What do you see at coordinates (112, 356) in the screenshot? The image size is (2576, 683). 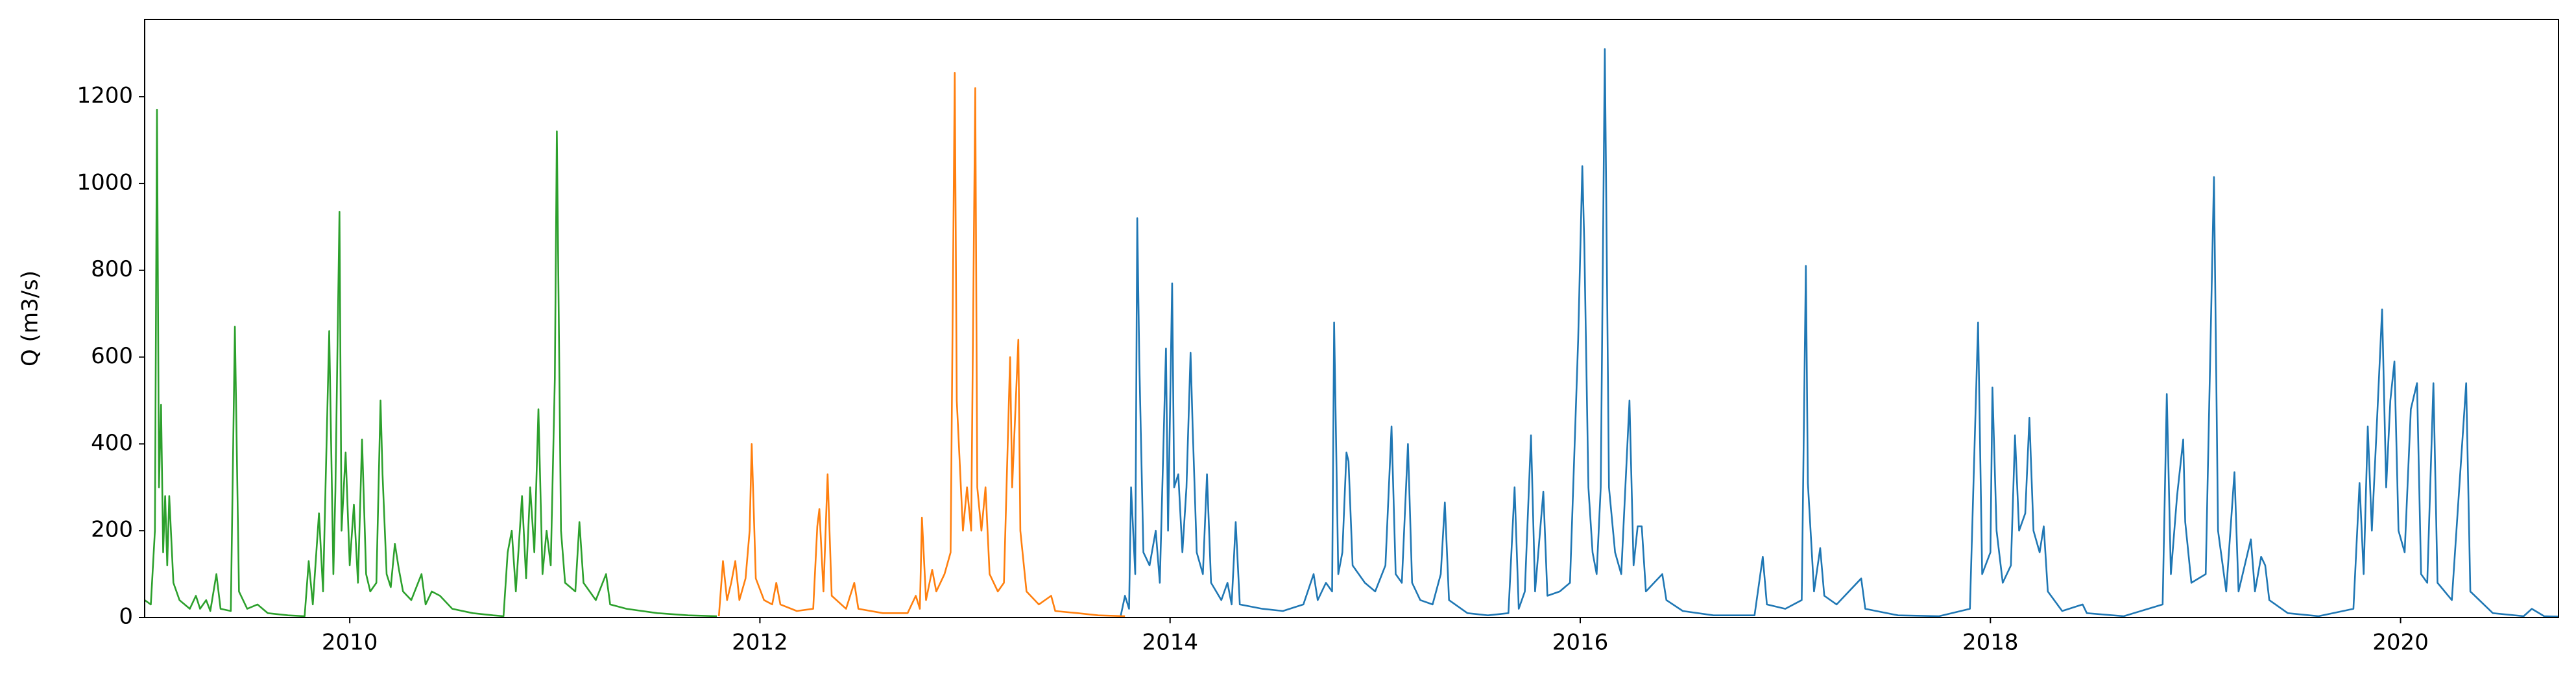 I see `y-tick-label: 600` at bounding box center [112, 356].